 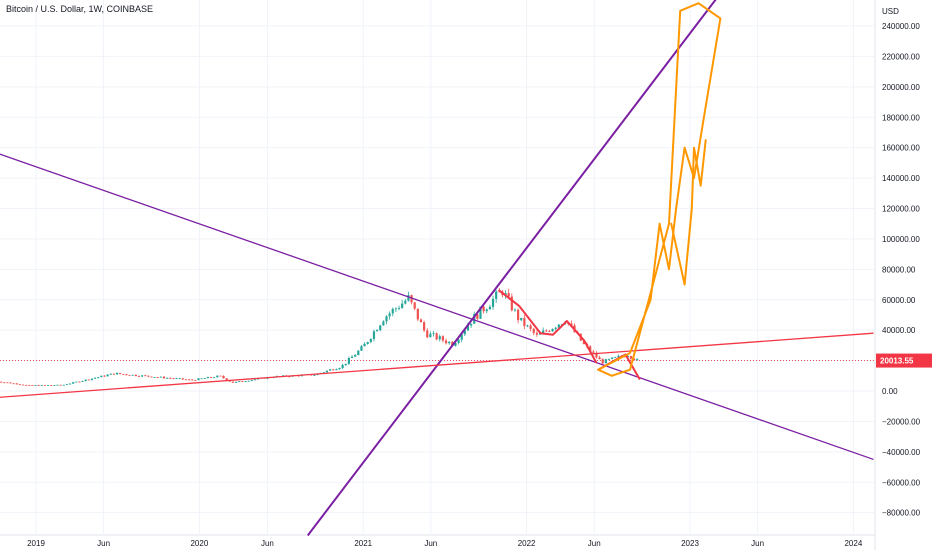 I want to click on y-tick-label: 100000.00, so click(x=901, y=239).